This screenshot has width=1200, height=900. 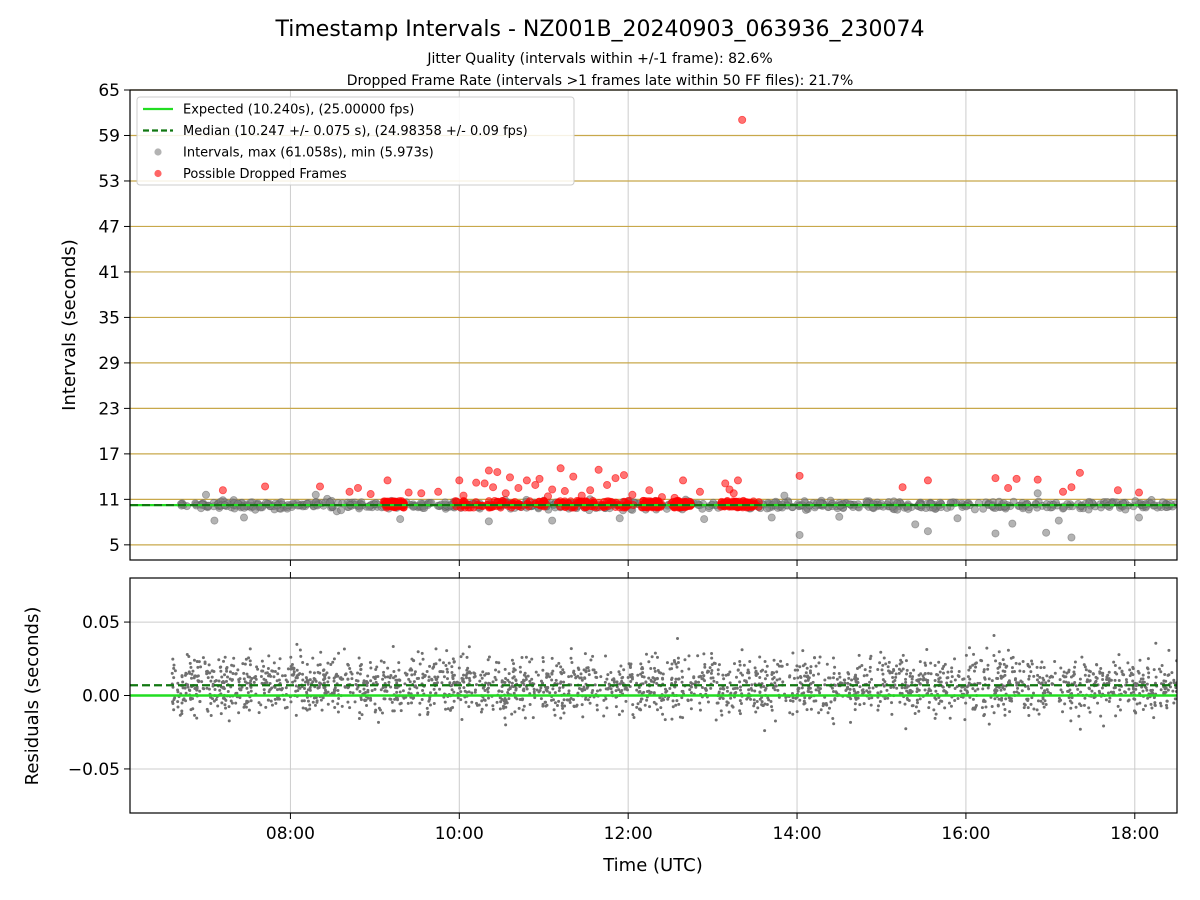 What do you see at coordinates (109, 364) in the screenshot?
I see `intervals-y-tick-label: 29` at bounding box center [109, 364].